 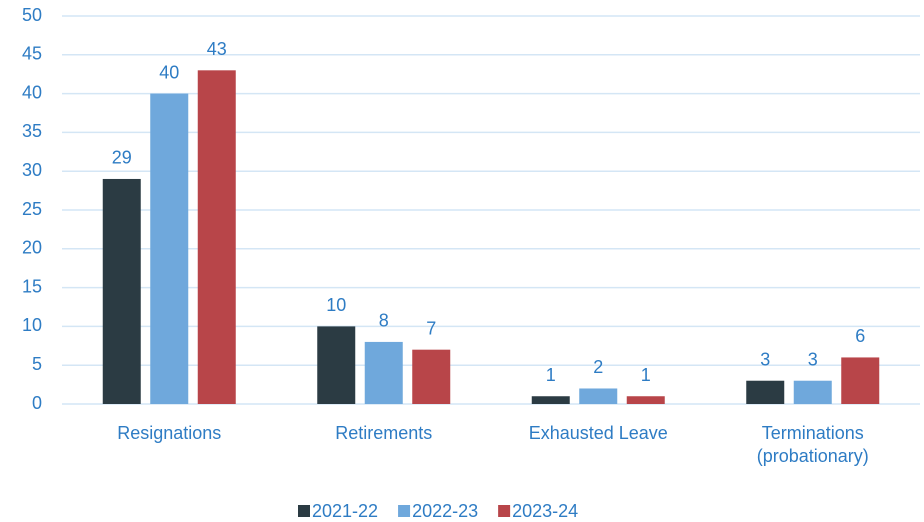 What do you see at coordinates (336, 305) in the screenshot?
I see `data-label: 10` at bounding box center [336, 305].